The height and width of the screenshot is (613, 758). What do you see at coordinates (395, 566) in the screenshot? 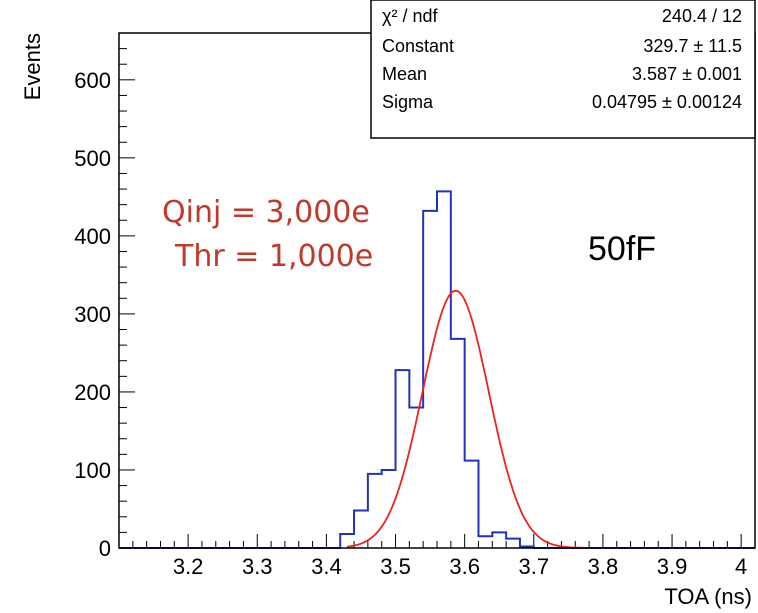
I see `x-tick-label: 3.5` at bounding box center [395, 566].